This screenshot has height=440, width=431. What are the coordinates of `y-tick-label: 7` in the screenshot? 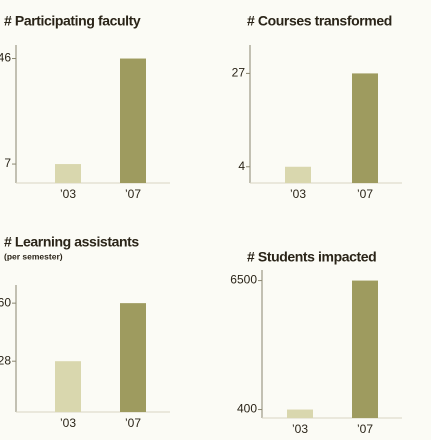 It's located at (7, 163).